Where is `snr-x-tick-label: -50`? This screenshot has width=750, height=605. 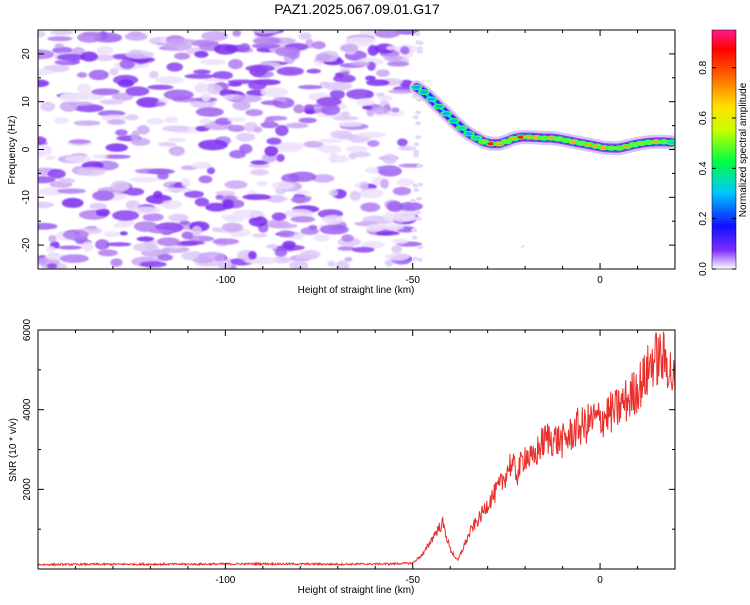
snr-x-tick-label: -50 is located at coordinates (412, 580).